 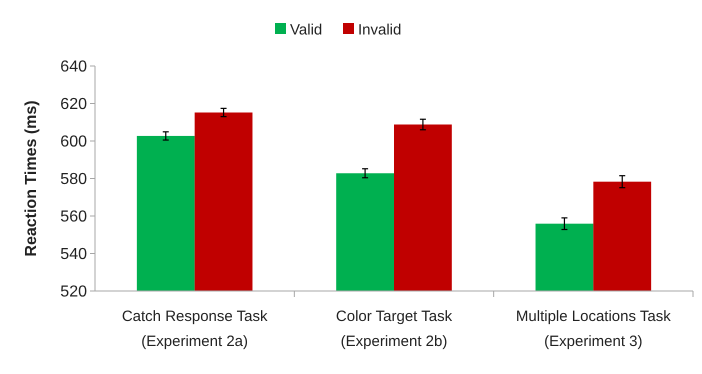 I want to click on y-tick-label: 620, so click(x=74, y=105).